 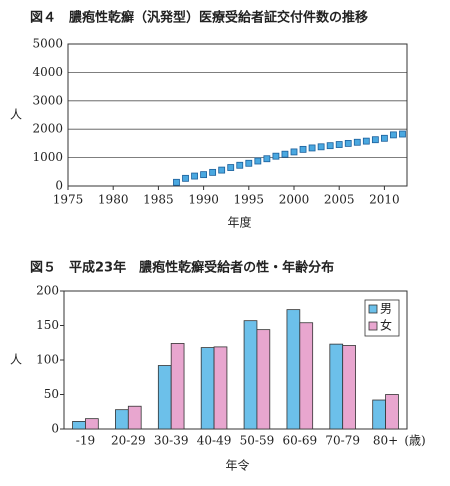 I want to click on y-tick-label: 50, so click(x=51, y=394).